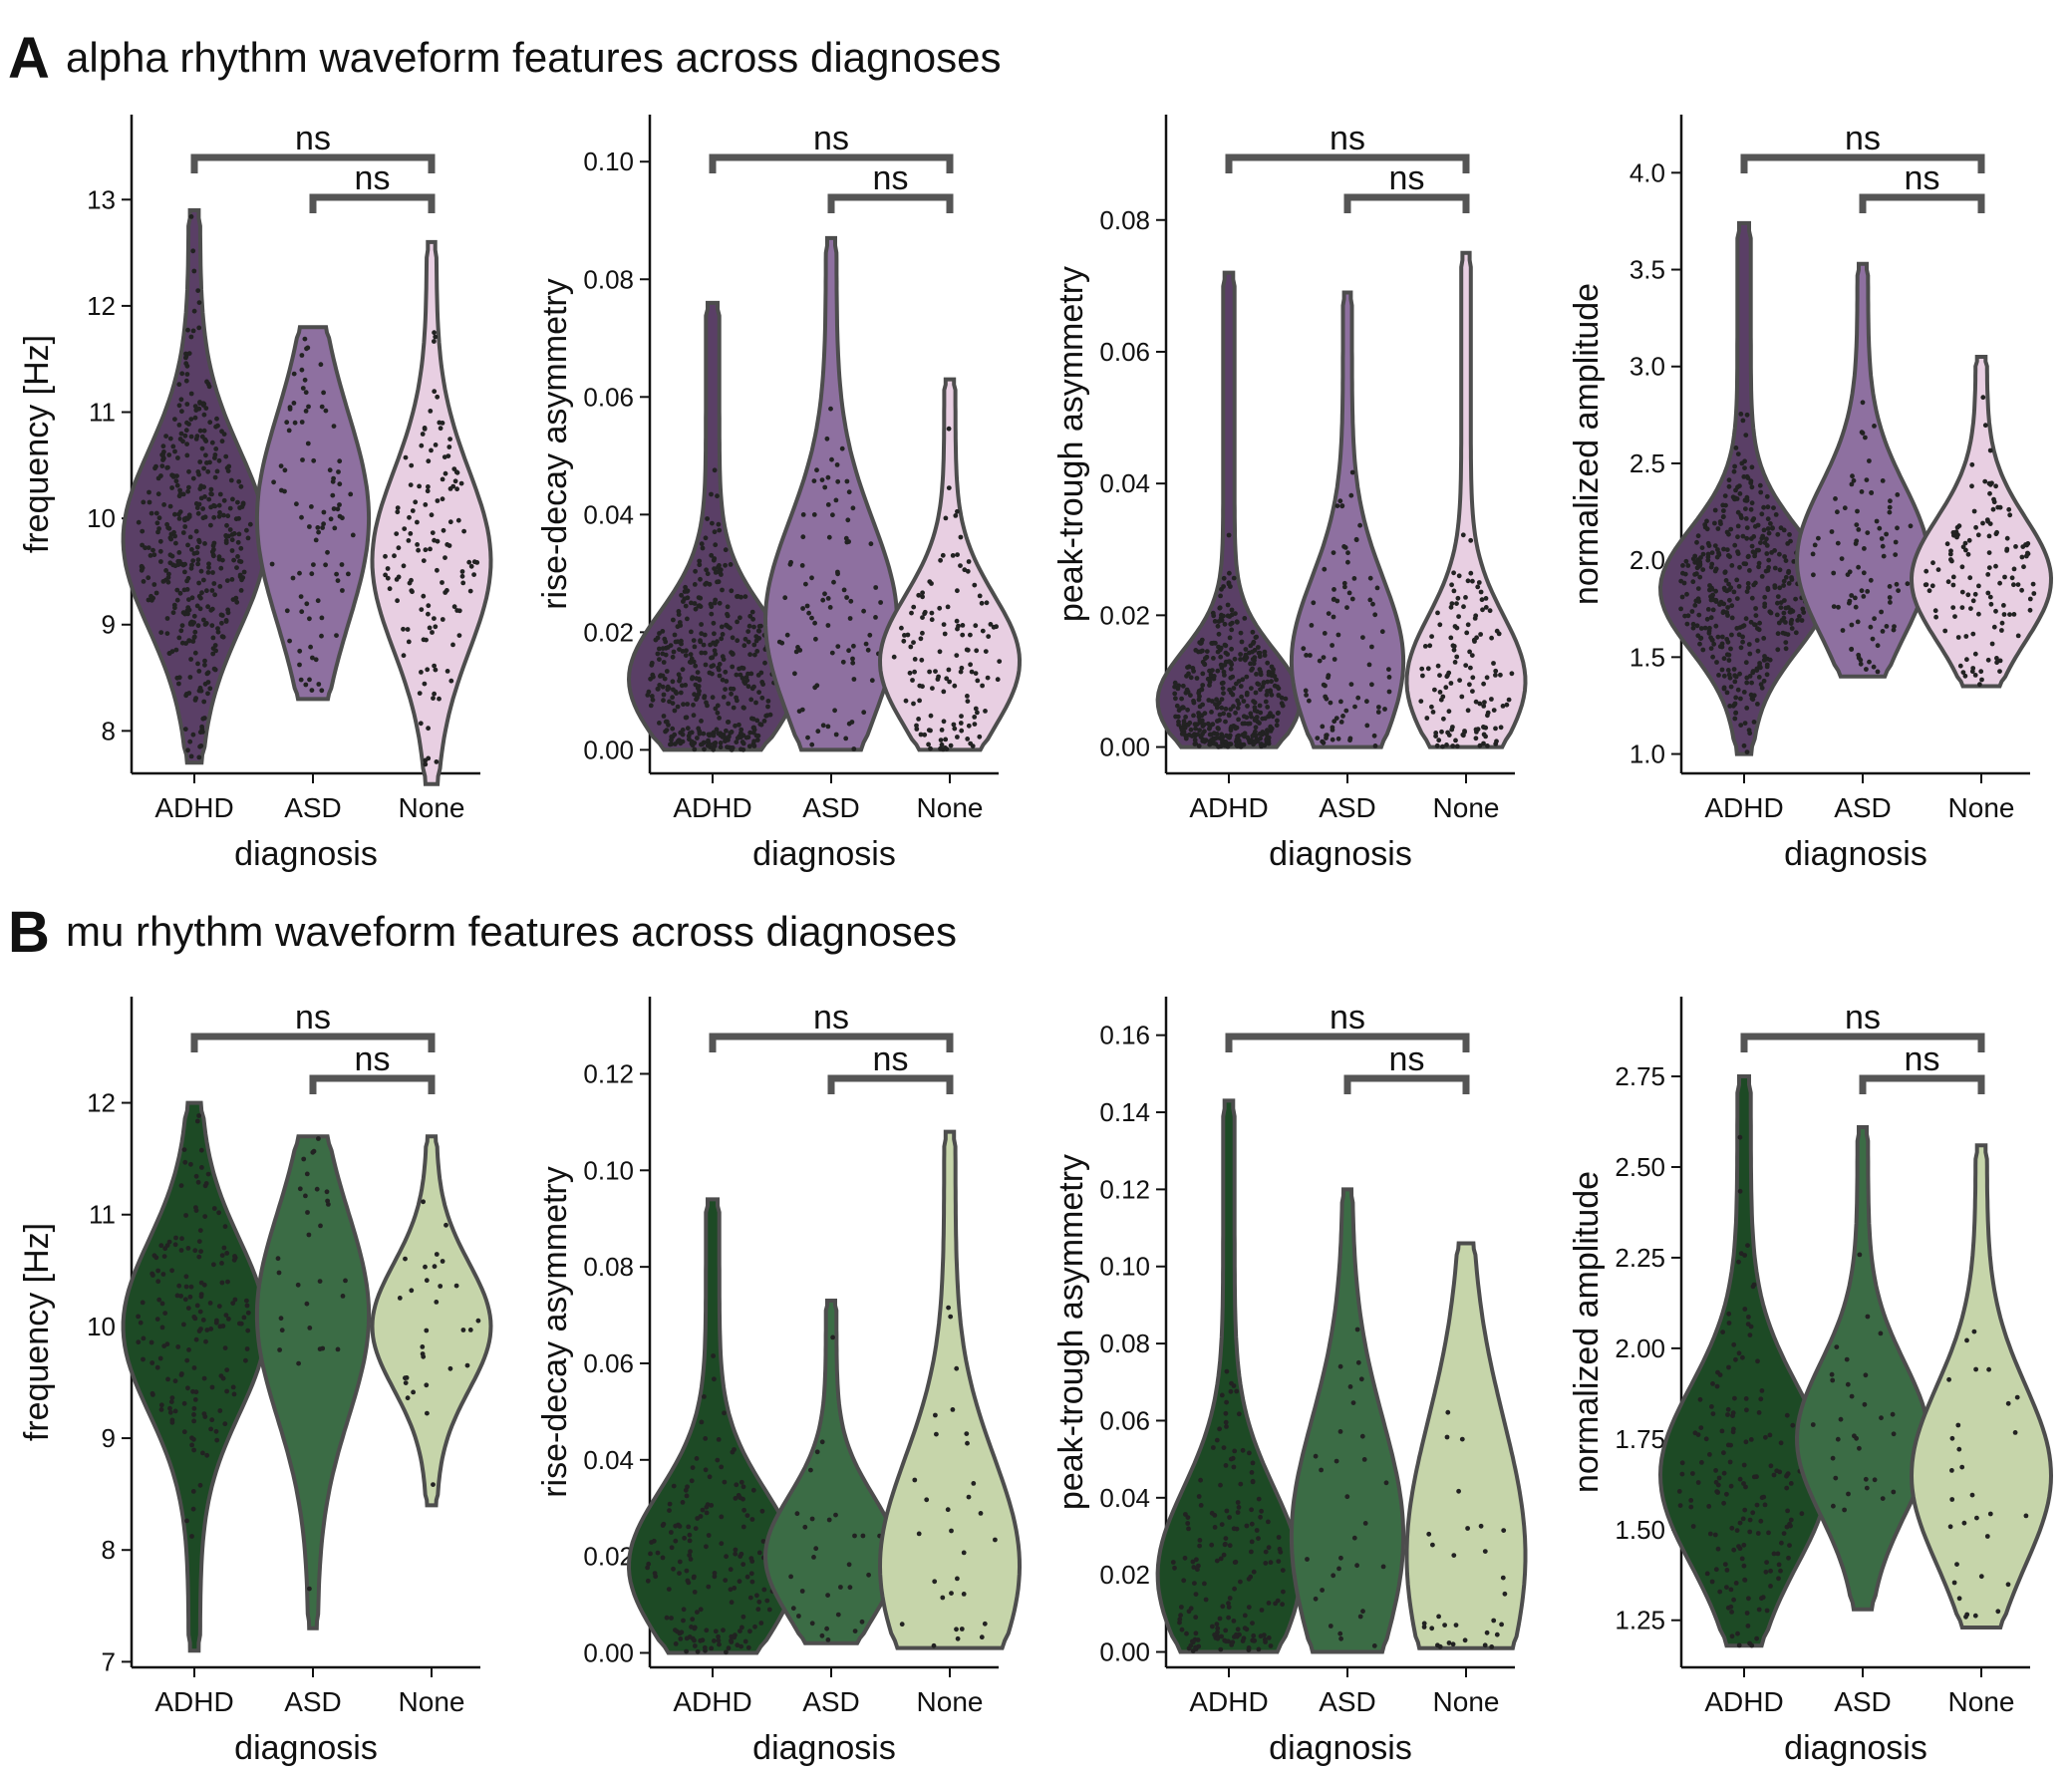 Image resolution: width=2072 pixels, height=1775 pixels. What do you see at coordinates (1640, 1530) in the screenshot?
I see `y-tick-label: 1.50` at bounding box center [1640, 1530].